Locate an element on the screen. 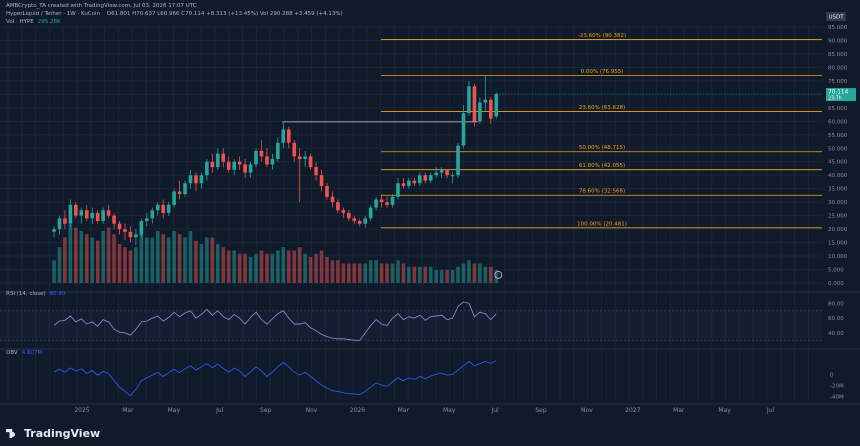 This screenshot has width=860, height=446. obv-legend: OBV 4.807M is located at coordinates (24, 353).